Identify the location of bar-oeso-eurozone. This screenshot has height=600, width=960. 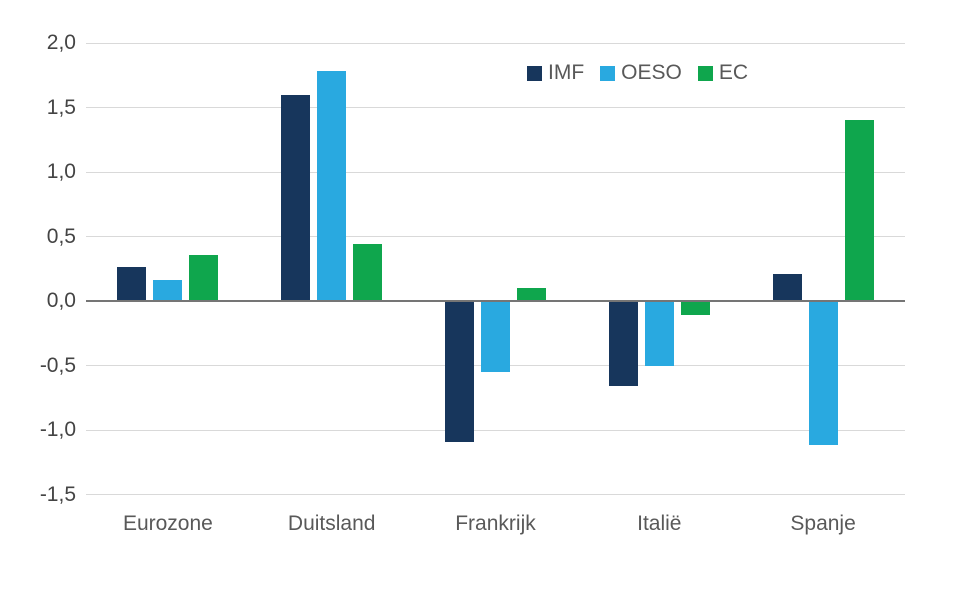
(168, 290).